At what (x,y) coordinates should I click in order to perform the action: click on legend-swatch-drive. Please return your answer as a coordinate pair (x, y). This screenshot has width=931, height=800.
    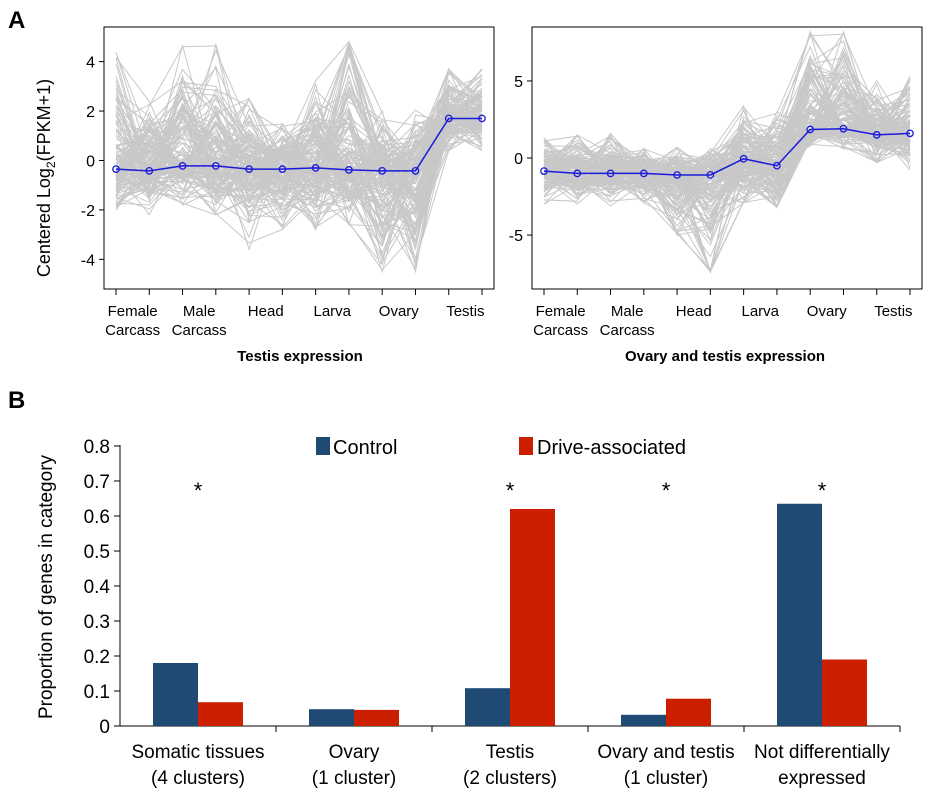
    Looking at the image, I should click on (526, 446).